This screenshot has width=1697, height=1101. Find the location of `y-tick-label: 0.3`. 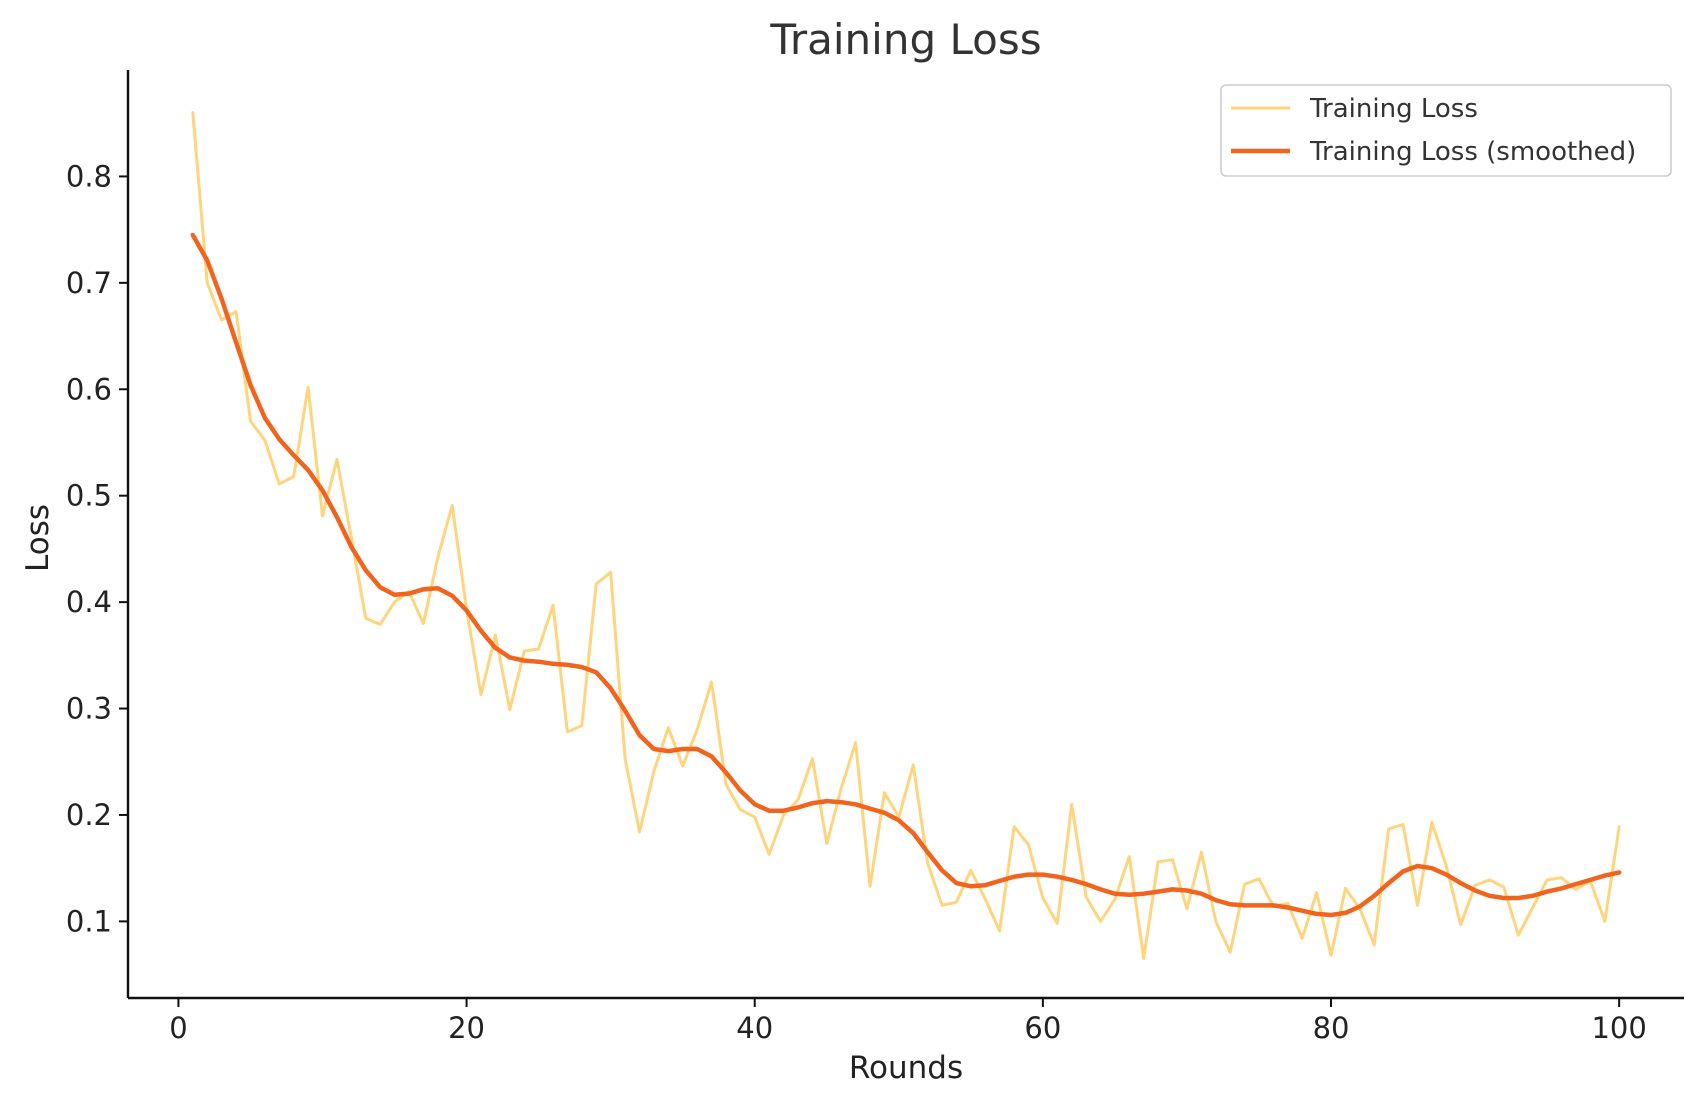

y-tick-label: 0.3 is located at coordinates (89, 709).